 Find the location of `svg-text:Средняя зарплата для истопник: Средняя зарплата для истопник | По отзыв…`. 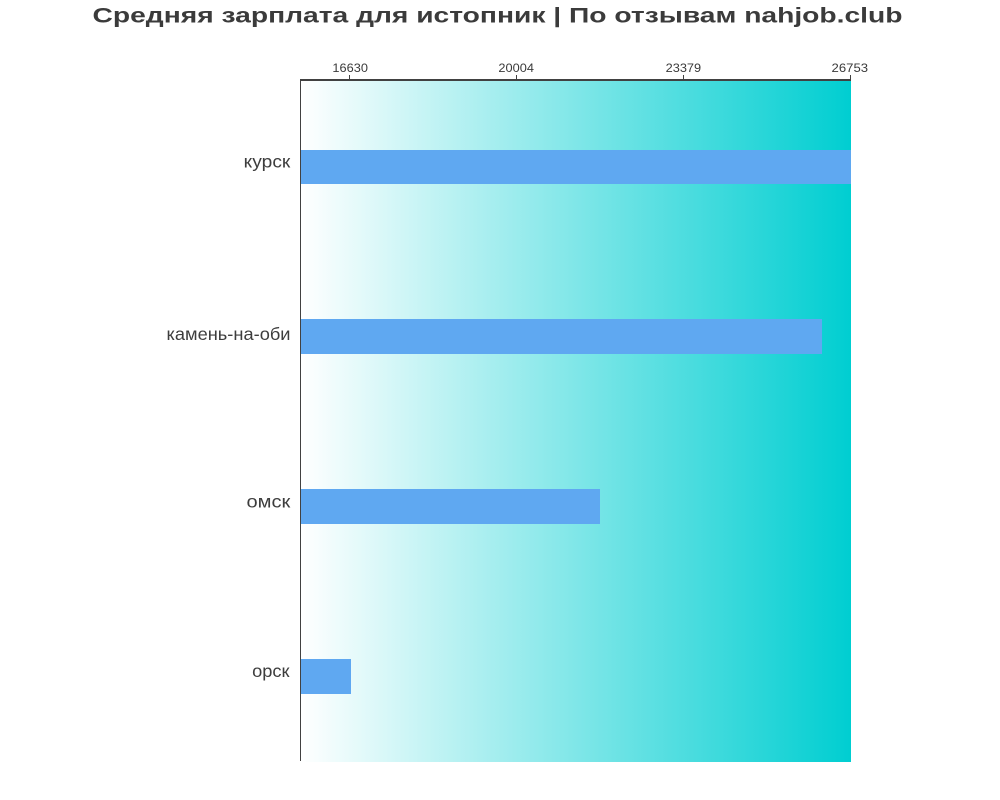

svg-text:Средняя зарплата для истопник: Средняя зарплата для истопник | По отзыв… is located at coordinates (498, 16).